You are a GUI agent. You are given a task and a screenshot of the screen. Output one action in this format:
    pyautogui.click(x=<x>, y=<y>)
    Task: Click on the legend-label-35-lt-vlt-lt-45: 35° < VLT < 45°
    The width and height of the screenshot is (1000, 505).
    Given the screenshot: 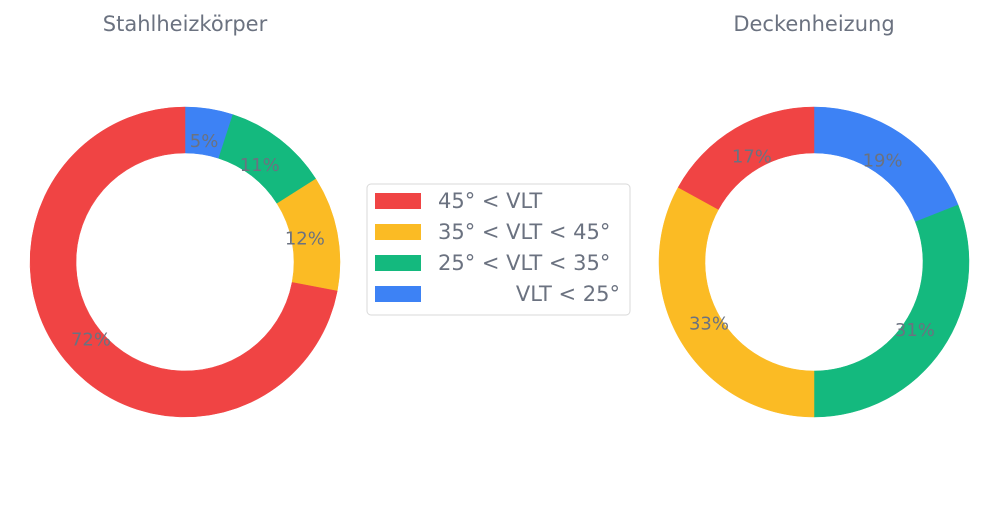 What is the action you would take?
    pyautogui.click(x=524, y=232)
    